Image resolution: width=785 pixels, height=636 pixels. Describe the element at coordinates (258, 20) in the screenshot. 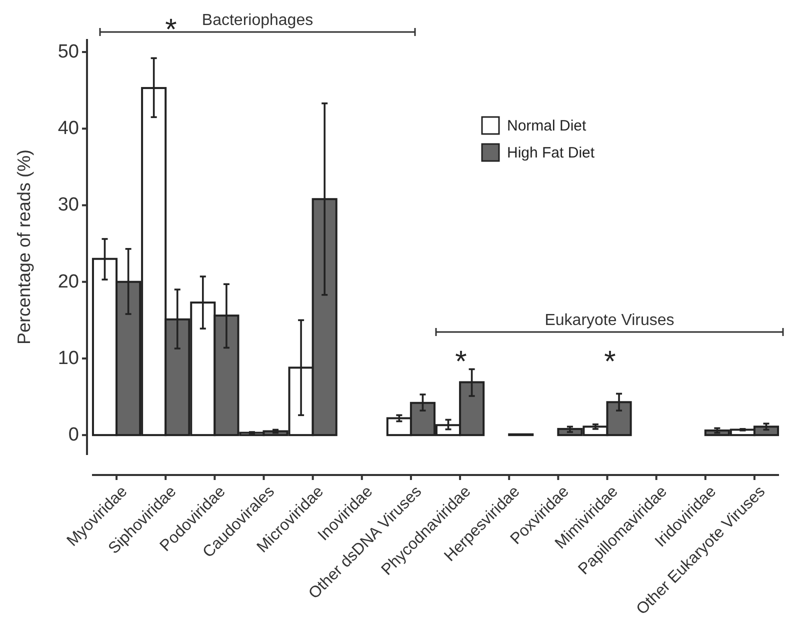

I see `text: Bacteriophages` at that location.